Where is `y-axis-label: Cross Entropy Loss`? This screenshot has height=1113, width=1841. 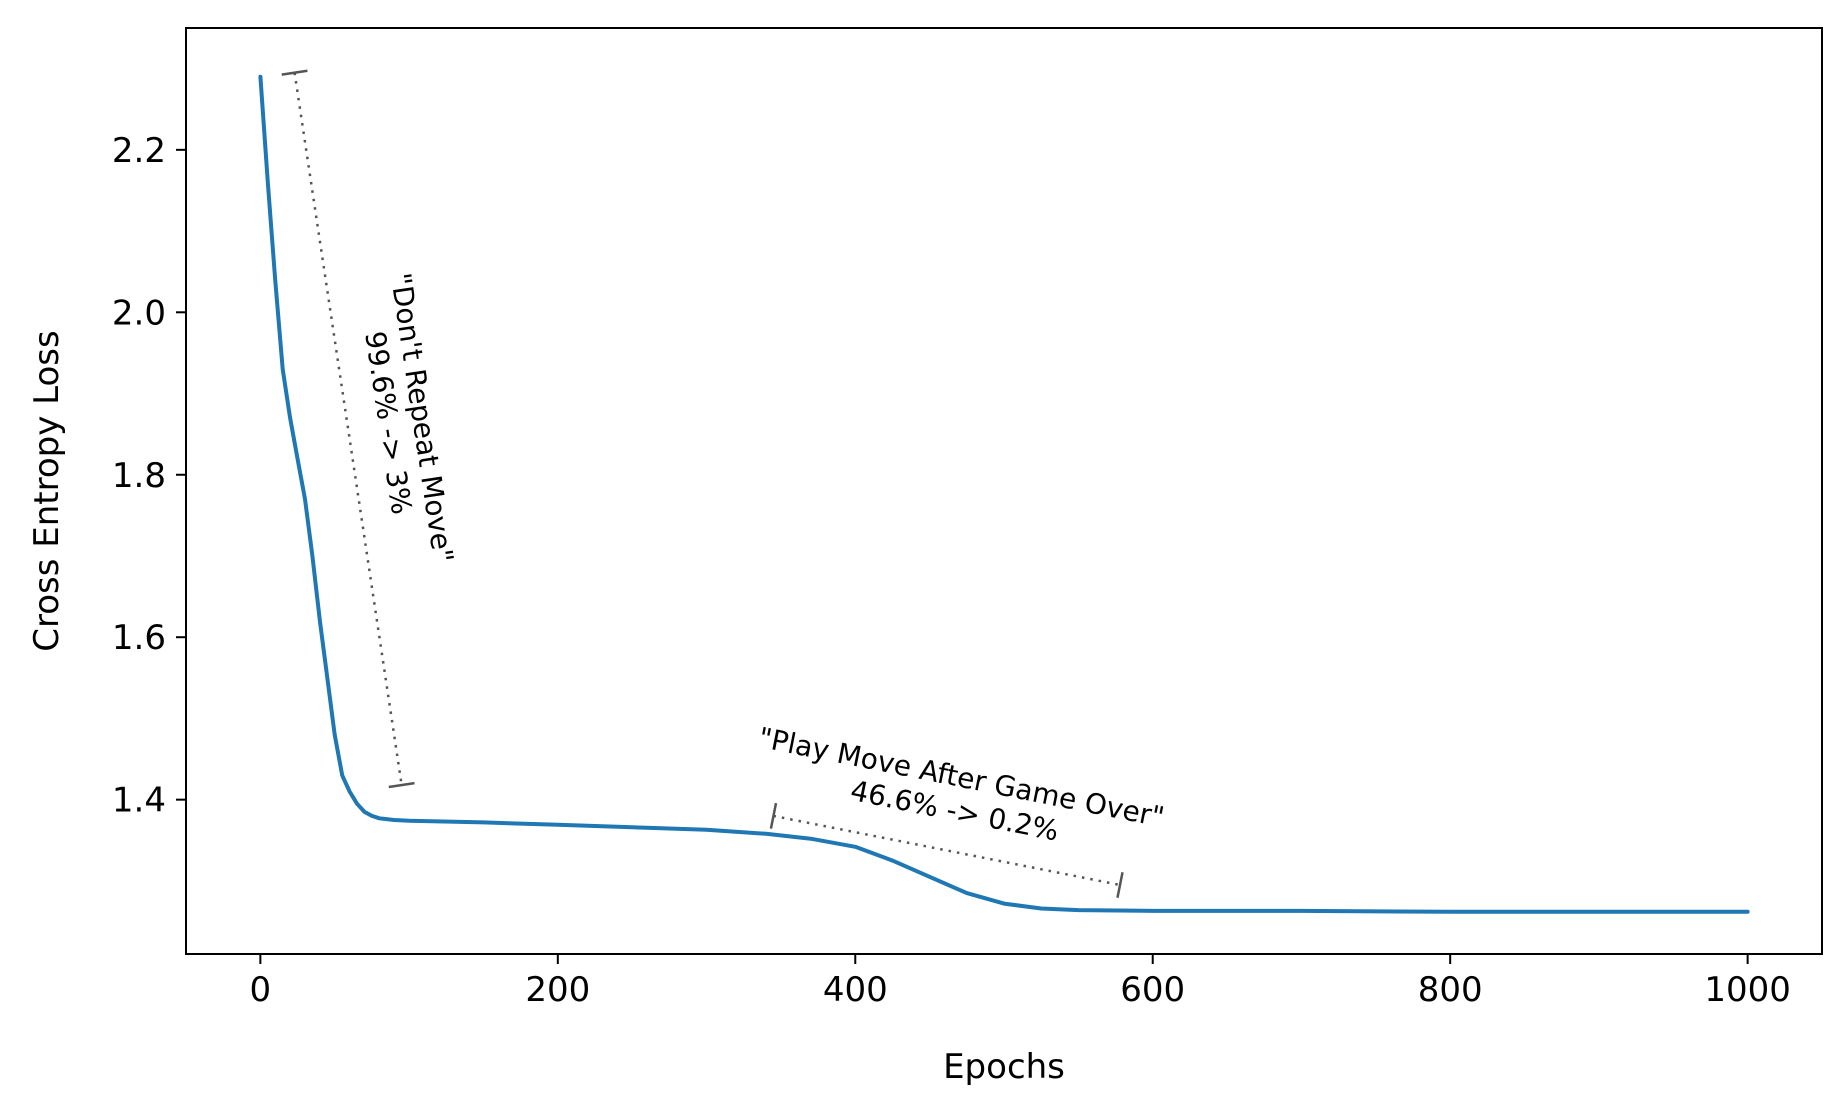
y-axis-label: Cross Entropy Loss is located at coordinates (47, 491).